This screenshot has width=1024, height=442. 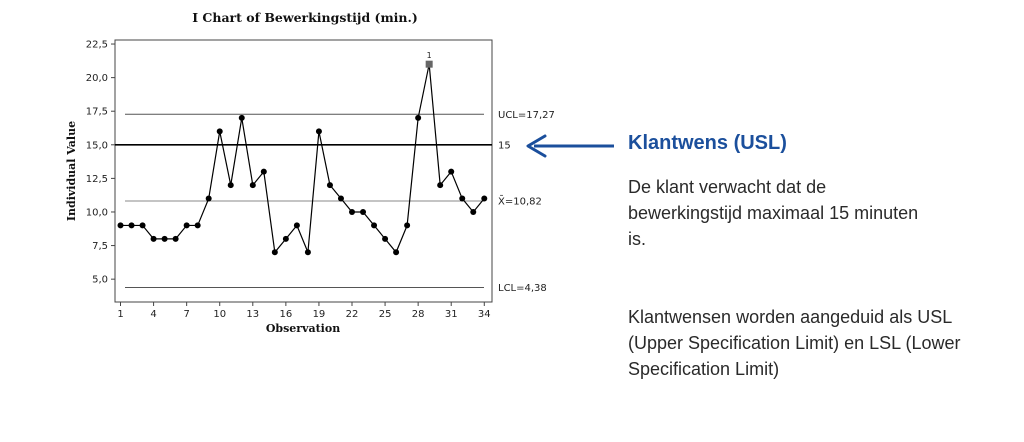 What do you see at coordinates (97, 78) in the screenshot?
I see `y-tick-label: 20,0` at bounding box center [97, 78].